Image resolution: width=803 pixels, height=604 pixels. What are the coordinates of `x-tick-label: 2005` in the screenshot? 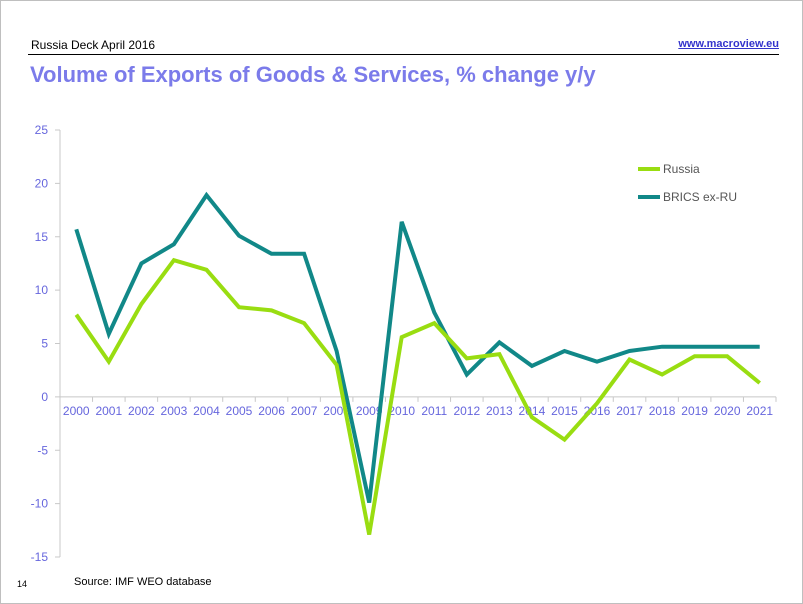 It's located at (239, 411).